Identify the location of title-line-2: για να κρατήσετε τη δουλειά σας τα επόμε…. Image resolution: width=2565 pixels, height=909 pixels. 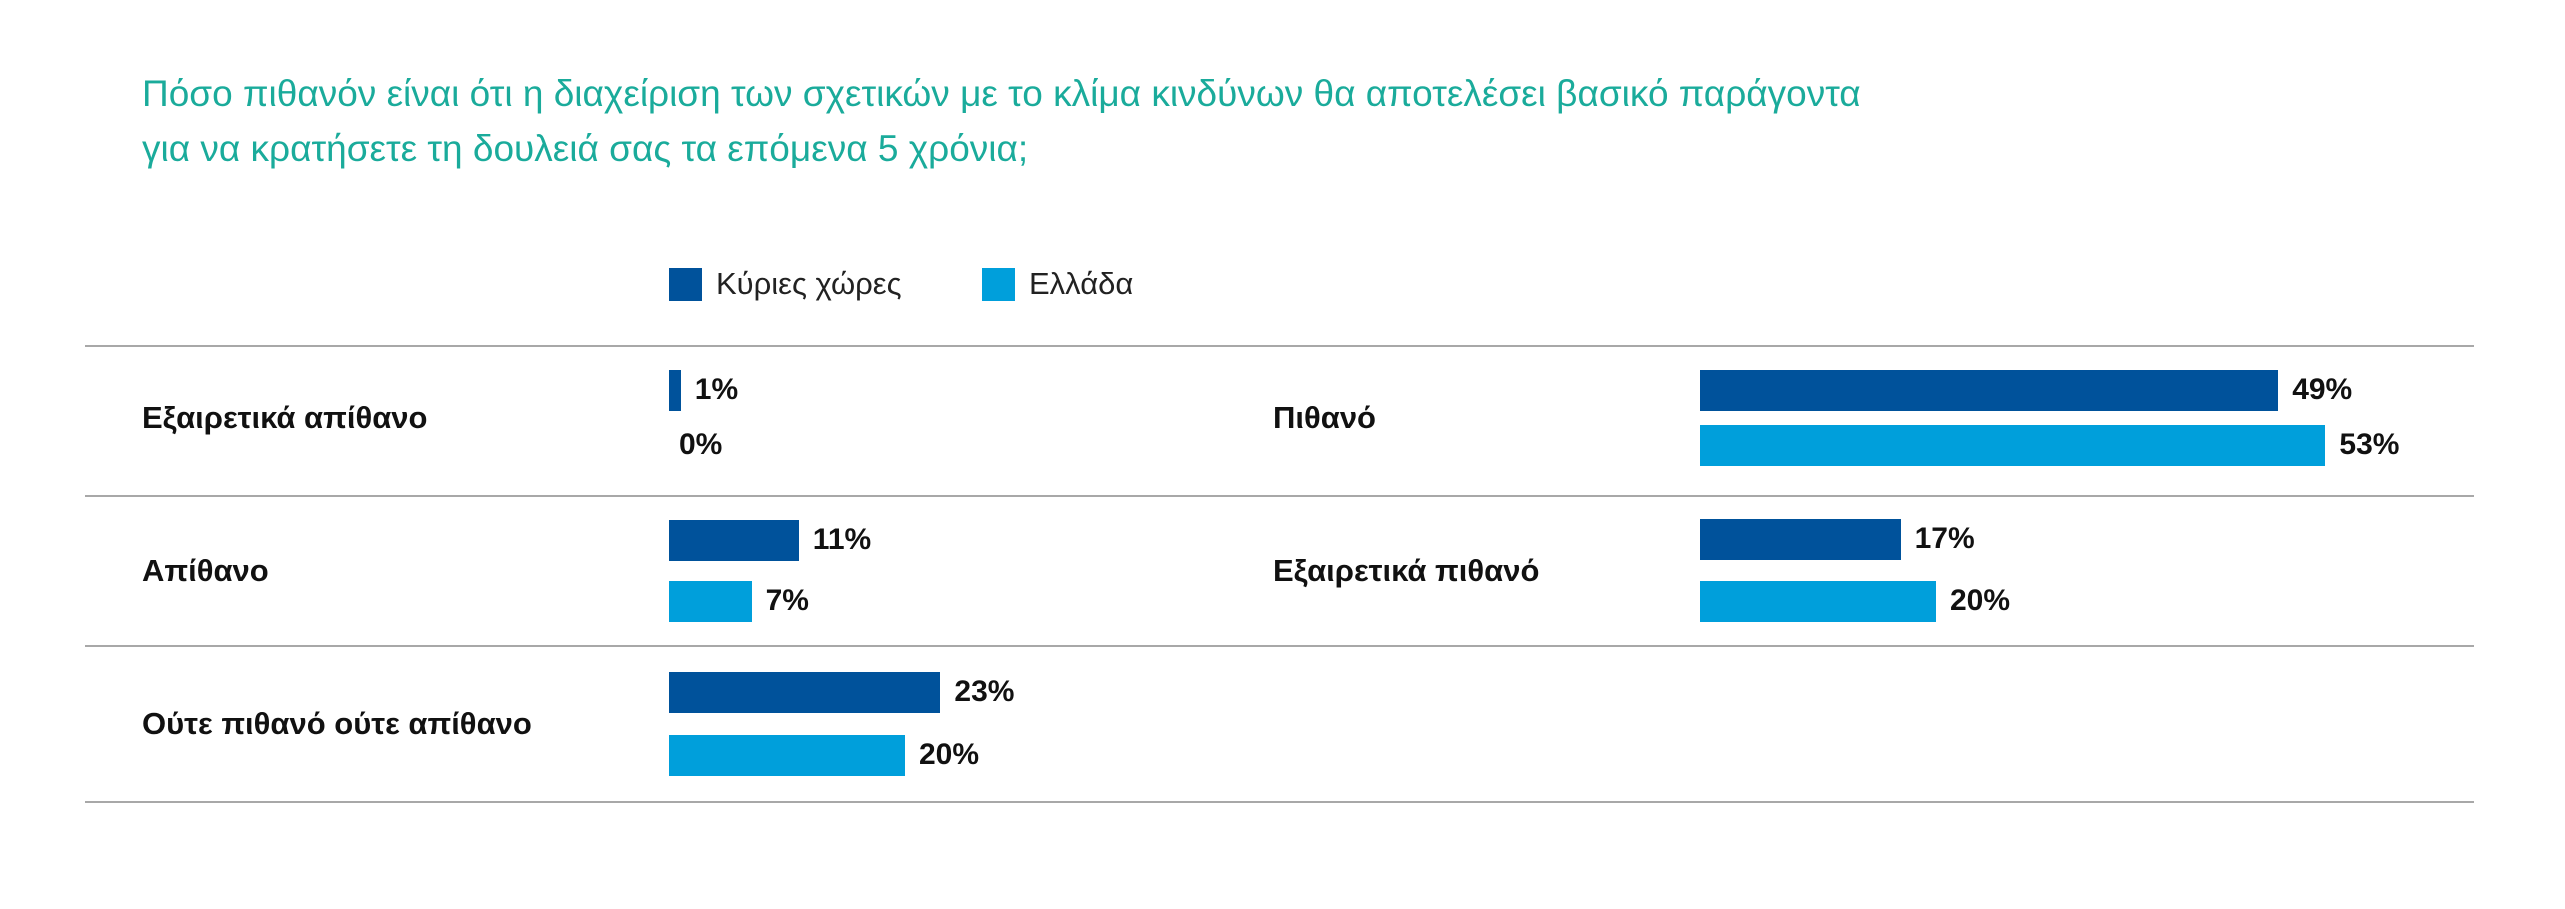
(585, 148).